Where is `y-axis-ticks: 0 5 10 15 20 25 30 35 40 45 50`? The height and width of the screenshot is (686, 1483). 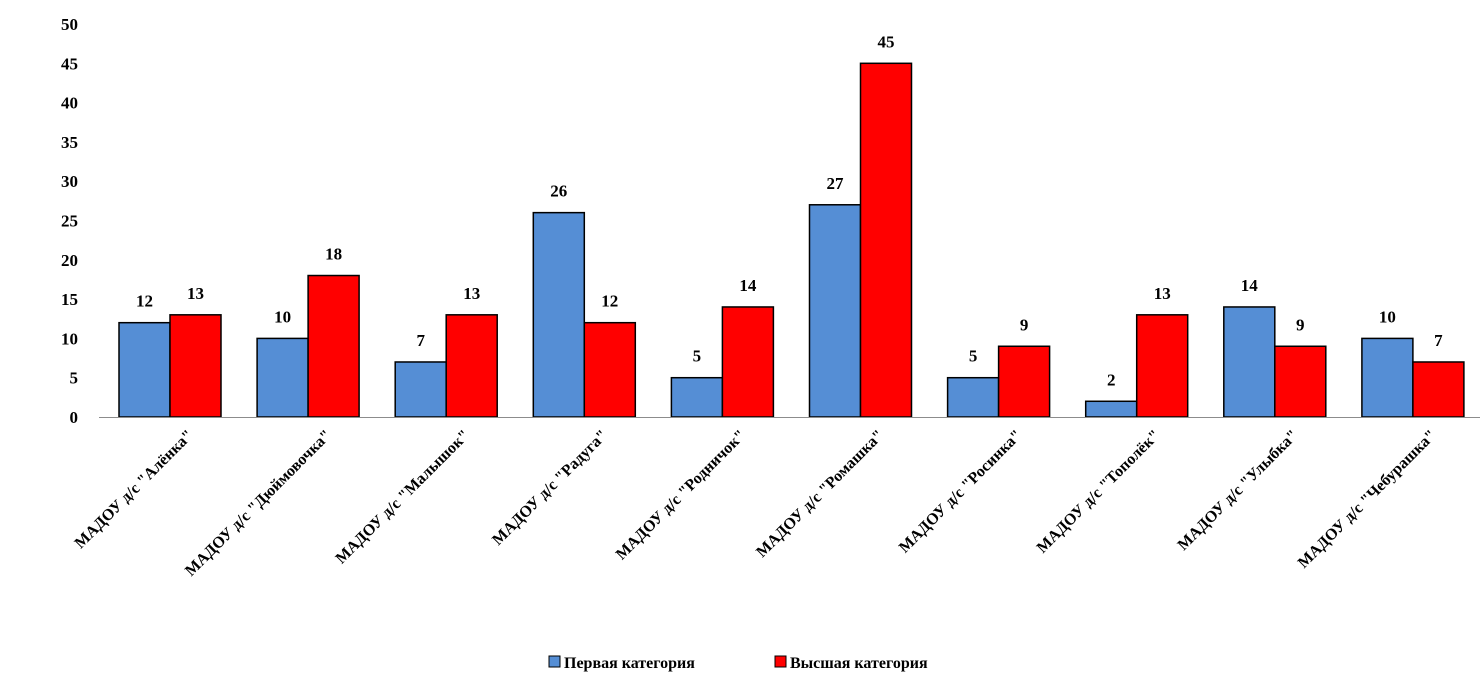 y-axis-ticks: 0 5 10 15 20 25 30 35 40 45 50 is located at coordinates (69, 221).